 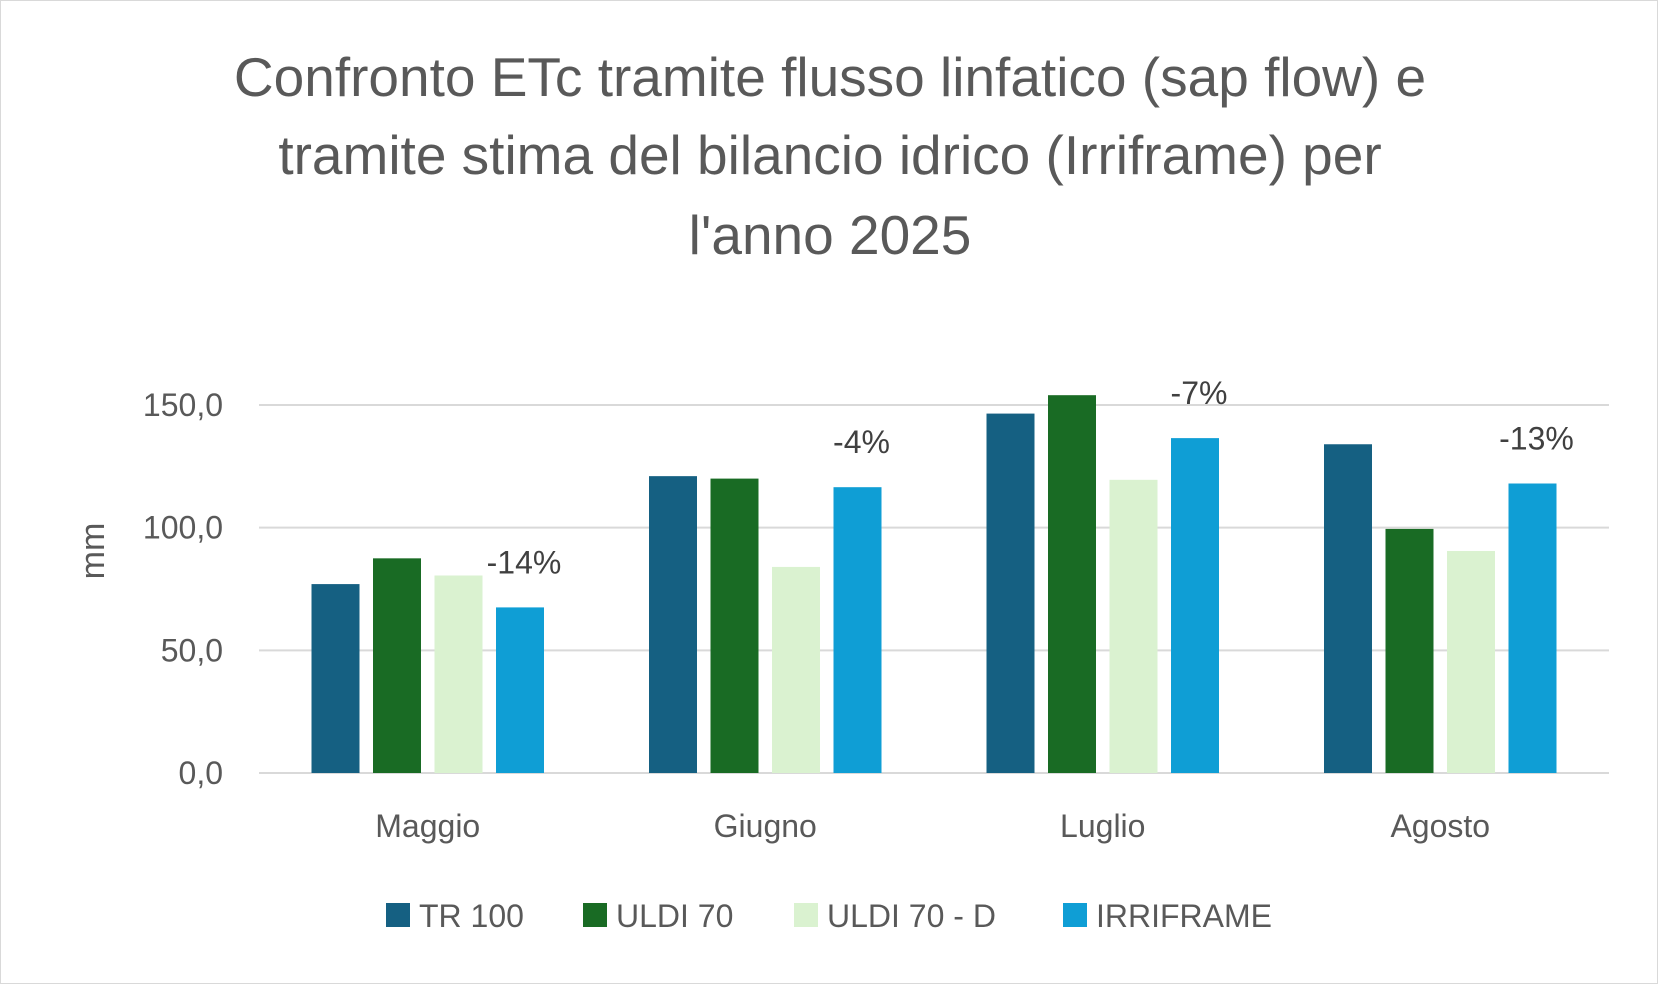 What do you see at coordinates (734, 625) in the screenshot?
I see `bar-uldi-70-giugno` at bounding box center [734, 625].